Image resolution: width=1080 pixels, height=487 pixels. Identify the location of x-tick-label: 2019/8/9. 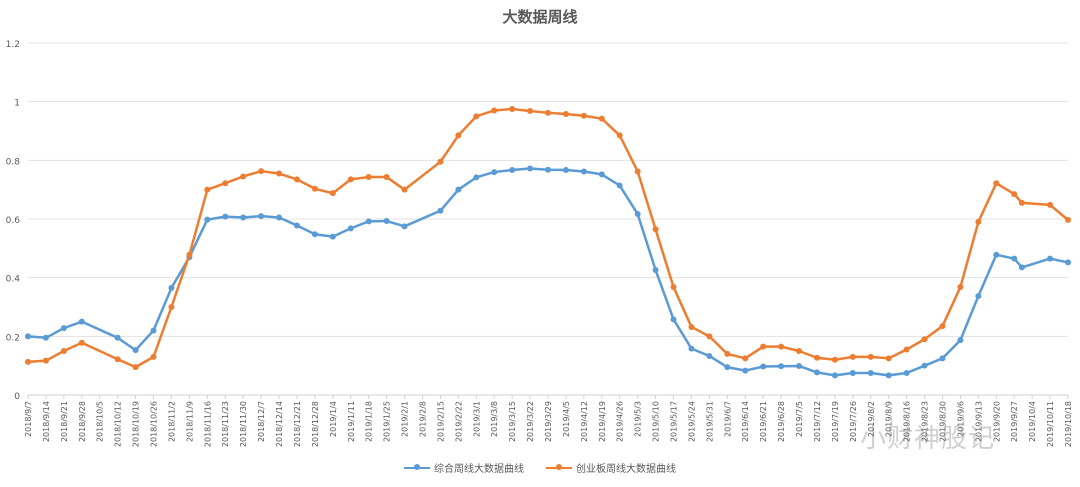
(889, 419).